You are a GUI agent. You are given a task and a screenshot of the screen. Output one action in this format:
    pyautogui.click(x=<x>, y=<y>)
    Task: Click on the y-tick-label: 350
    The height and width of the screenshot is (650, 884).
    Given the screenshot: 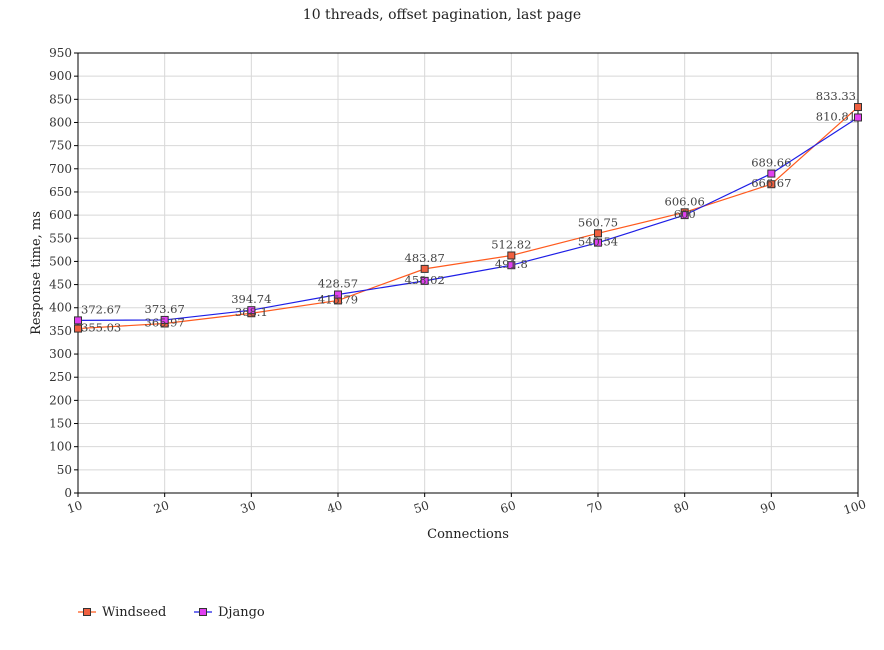 What is the action you would take?
    pyautogui.click(x=60, y=331)
    